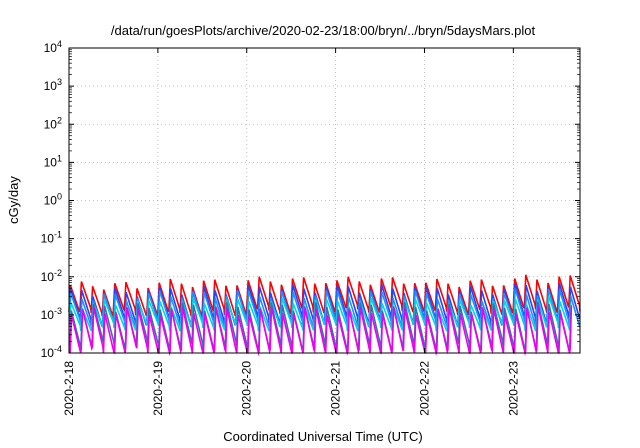 This screenshot has height=448, width=640. Describe the element at coordinates (59, 82) in the screenshot. I see `y-tick-exponent: 3` at that location.